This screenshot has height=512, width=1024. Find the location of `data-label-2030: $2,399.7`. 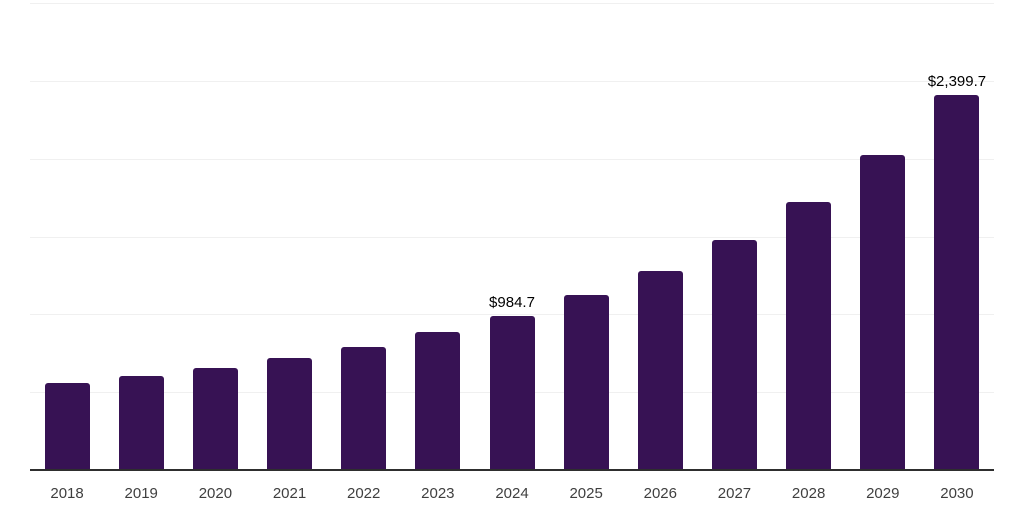

data-label-2030: $2,399.7 is located at coordinates (957, 82).